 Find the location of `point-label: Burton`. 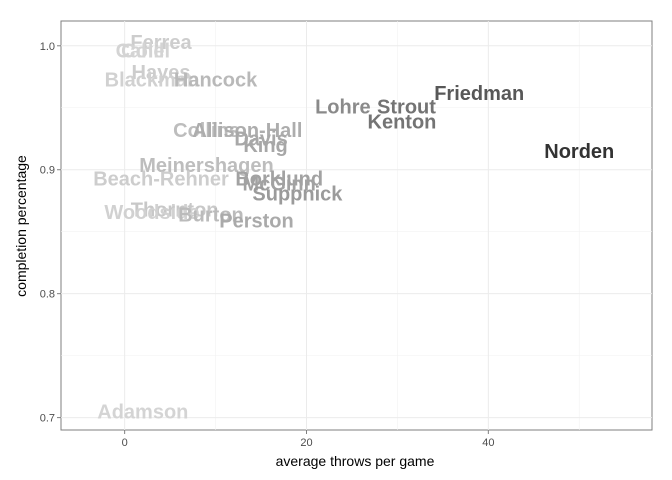

point-label: Burton is located at coordinates (211, 215).